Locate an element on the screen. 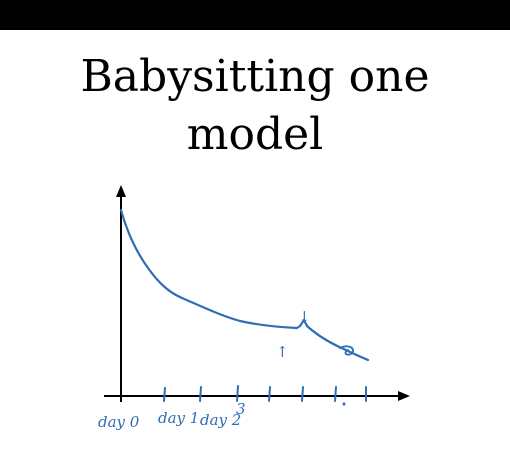  tick-day3 is located at coordinates (237, 393).